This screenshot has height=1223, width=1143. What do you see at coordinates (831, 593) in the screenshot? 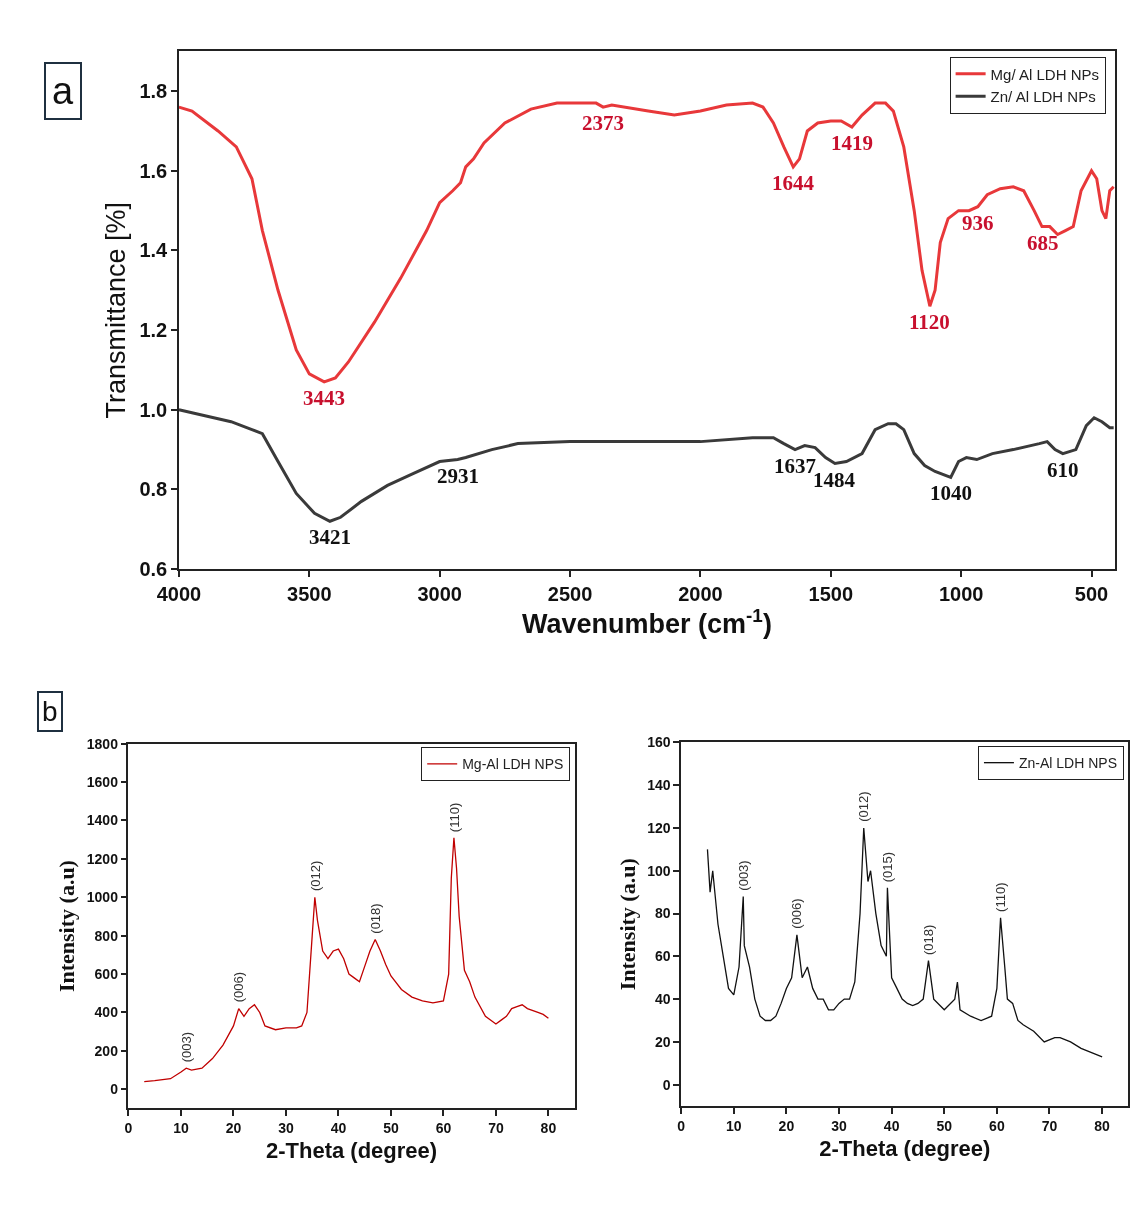
I see `x-tick-label: 1500` at bounding box center [831, 593].